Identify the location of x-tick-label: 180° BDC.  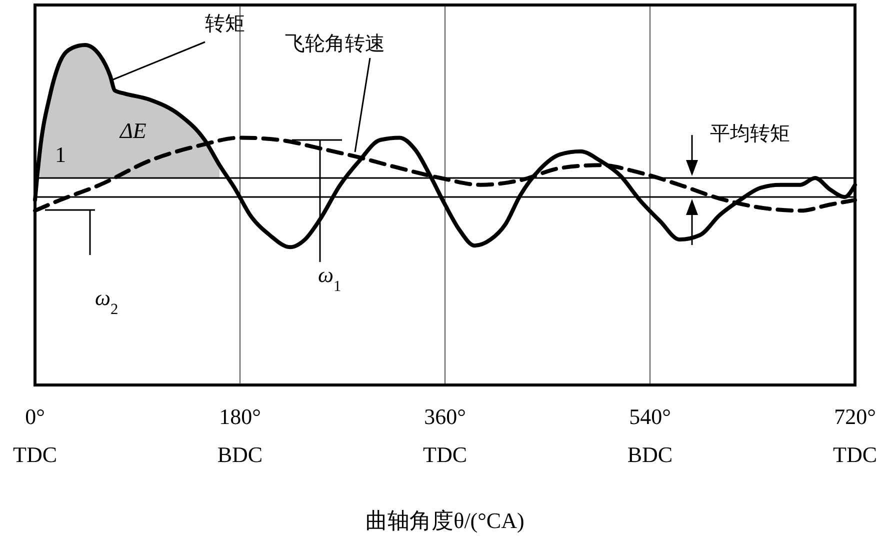
(240, 435).